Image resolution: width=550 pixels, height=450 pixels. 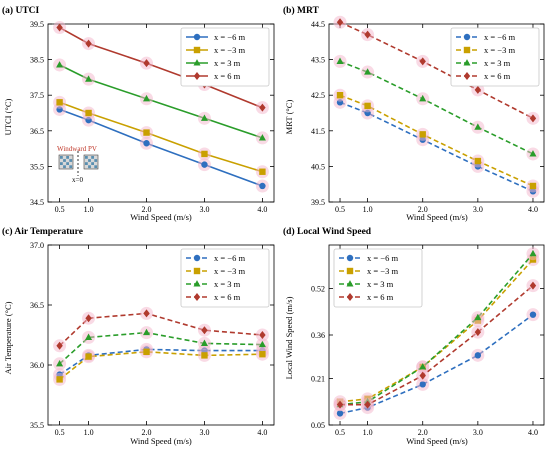 I want to click on y-axis-label: Air Temperature (°C), so click(x=8, y=337).